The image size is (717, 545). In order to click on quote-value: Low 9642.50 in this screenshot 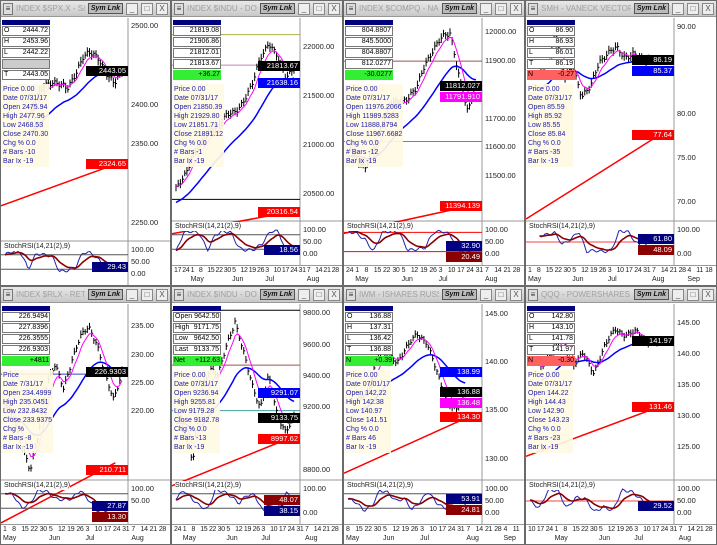, I will do `click(197, 339)`.